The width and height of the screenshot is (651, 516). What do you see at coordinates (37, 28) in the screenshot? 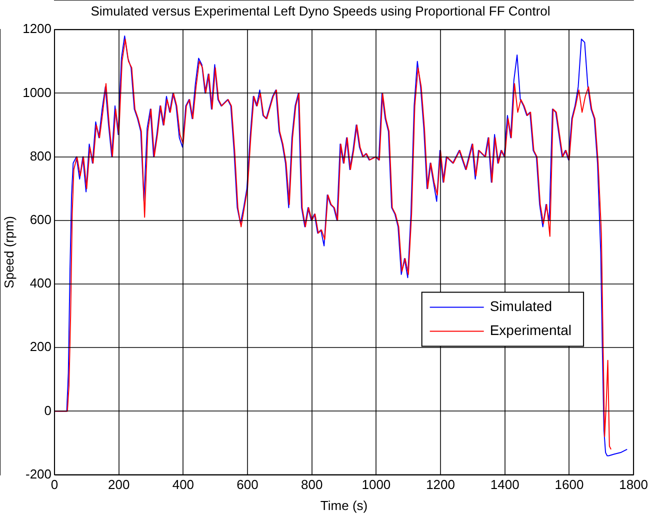
I see `y-tick-label: 1200` at bounding box center [37, 28].